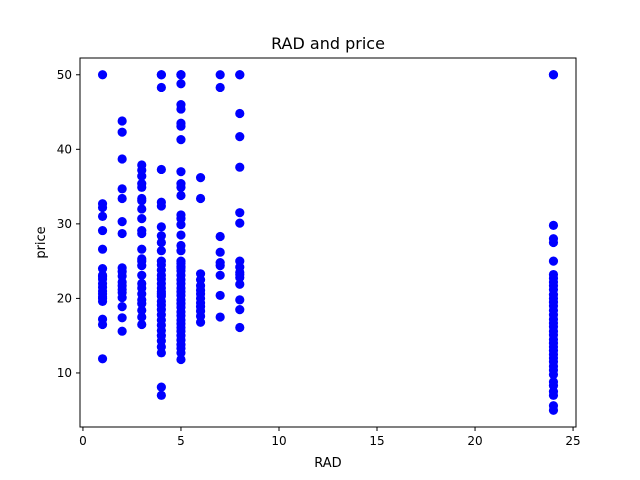 The height and width of the screenshot is (480, 640). I want to click on y-tick-label: 50, so click(64, 75).